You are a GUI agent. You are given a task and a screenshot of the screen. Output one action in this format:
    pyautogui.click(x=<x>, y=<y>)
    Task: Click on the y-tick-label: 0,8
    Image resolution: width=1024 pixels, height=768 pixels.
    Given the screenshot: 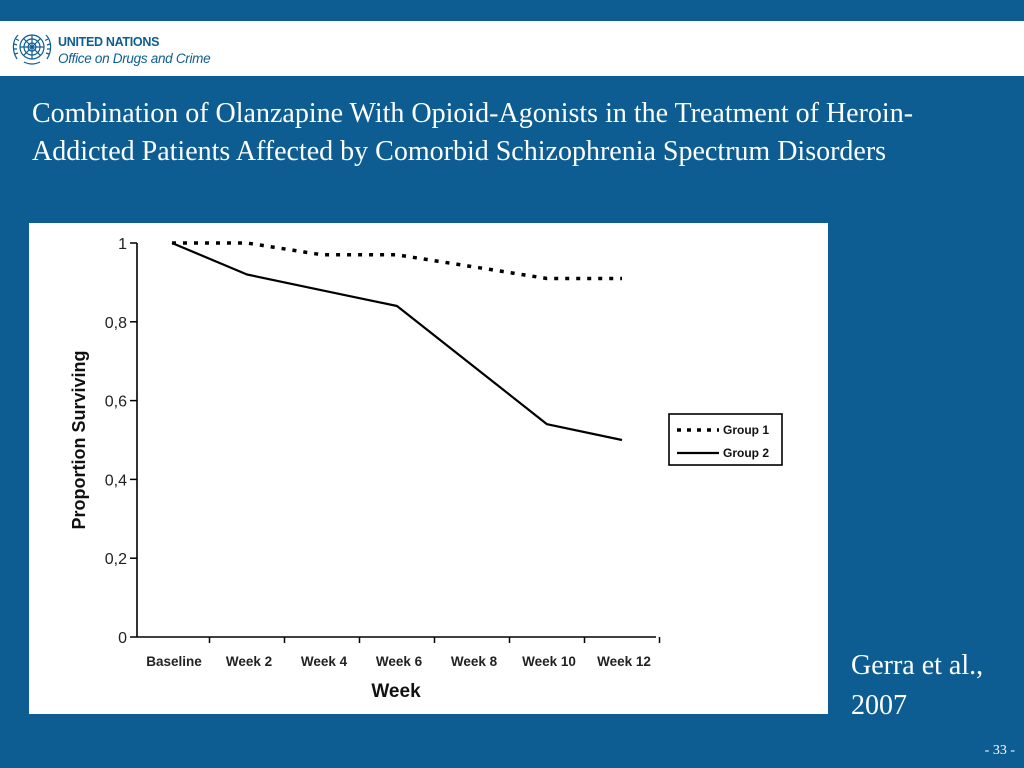 What is the action you would take?
    pyautogui.click(x=116, y=323)
    